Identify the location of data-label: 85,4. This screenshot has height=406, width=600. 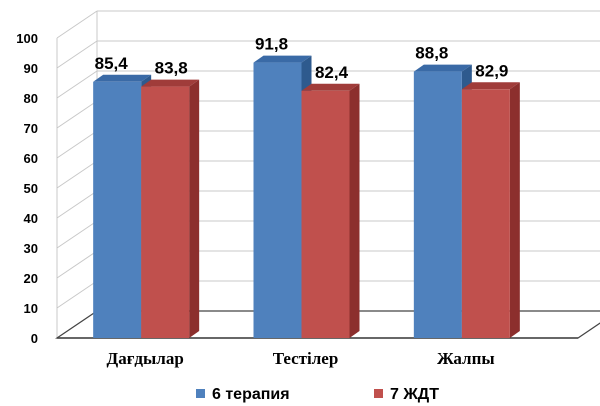
(112, 63).